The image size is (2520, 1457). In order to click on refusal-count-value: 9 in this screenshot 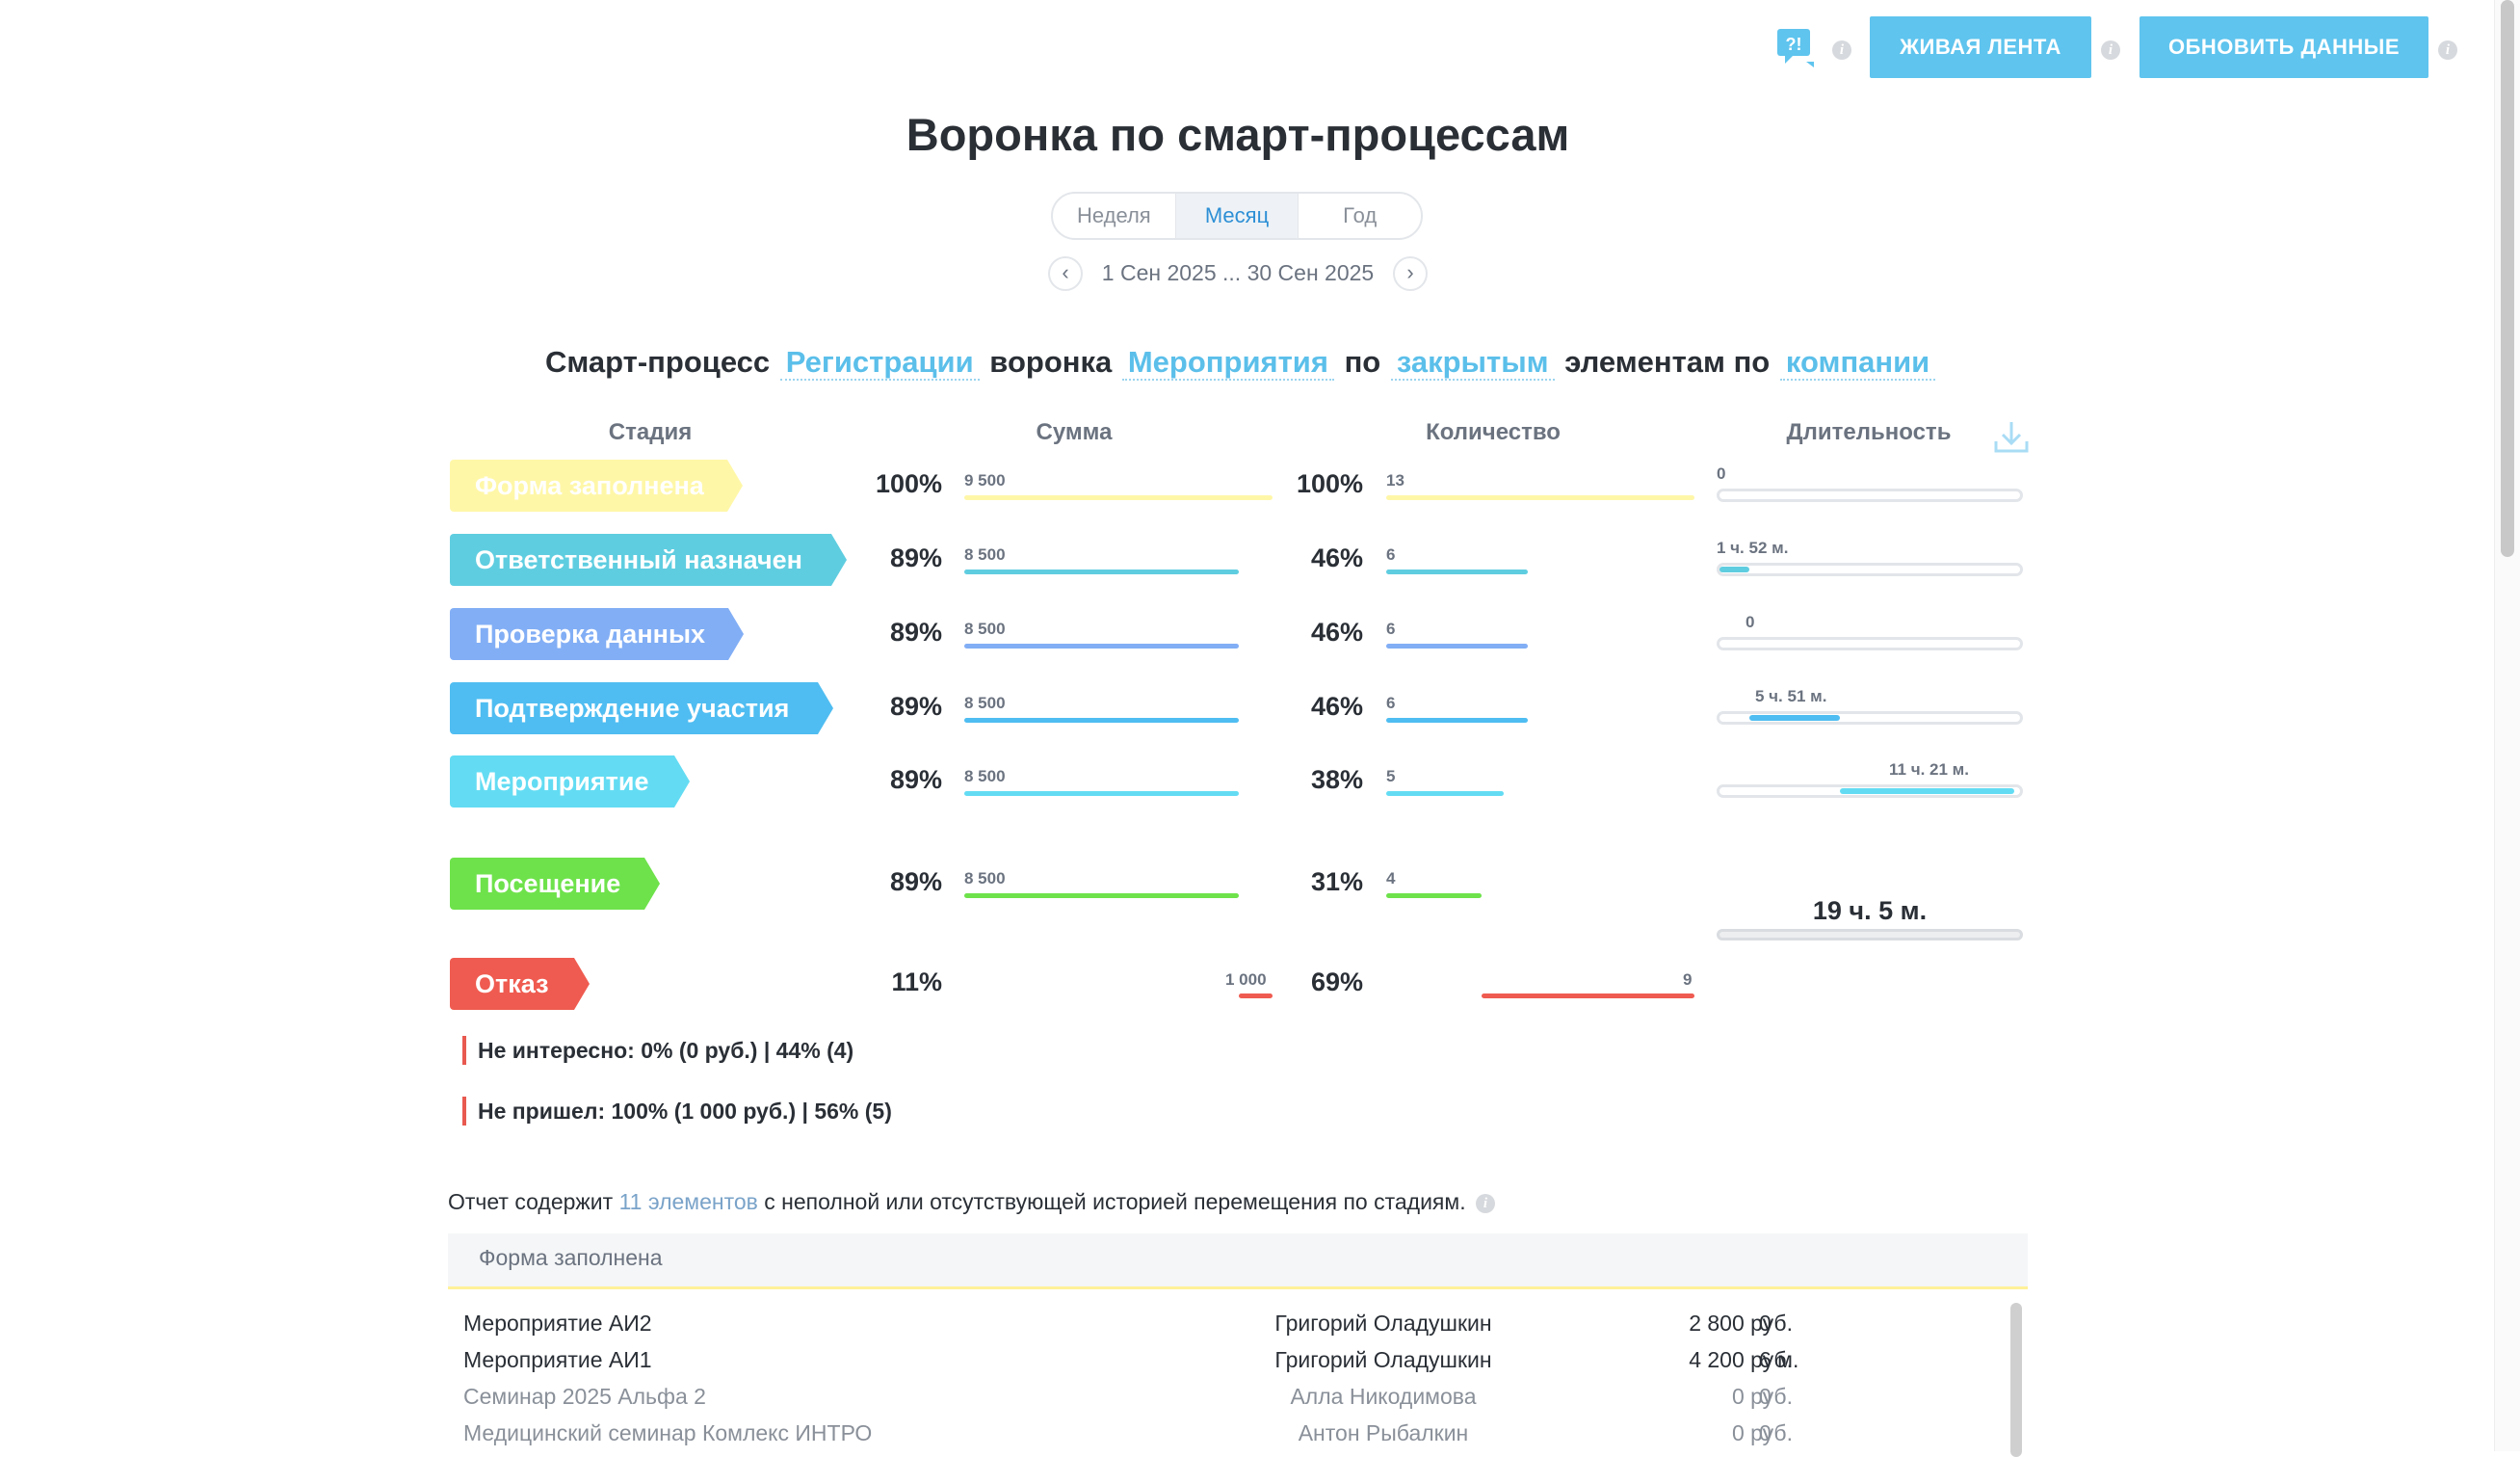, I will do `click(1688, 980)`.